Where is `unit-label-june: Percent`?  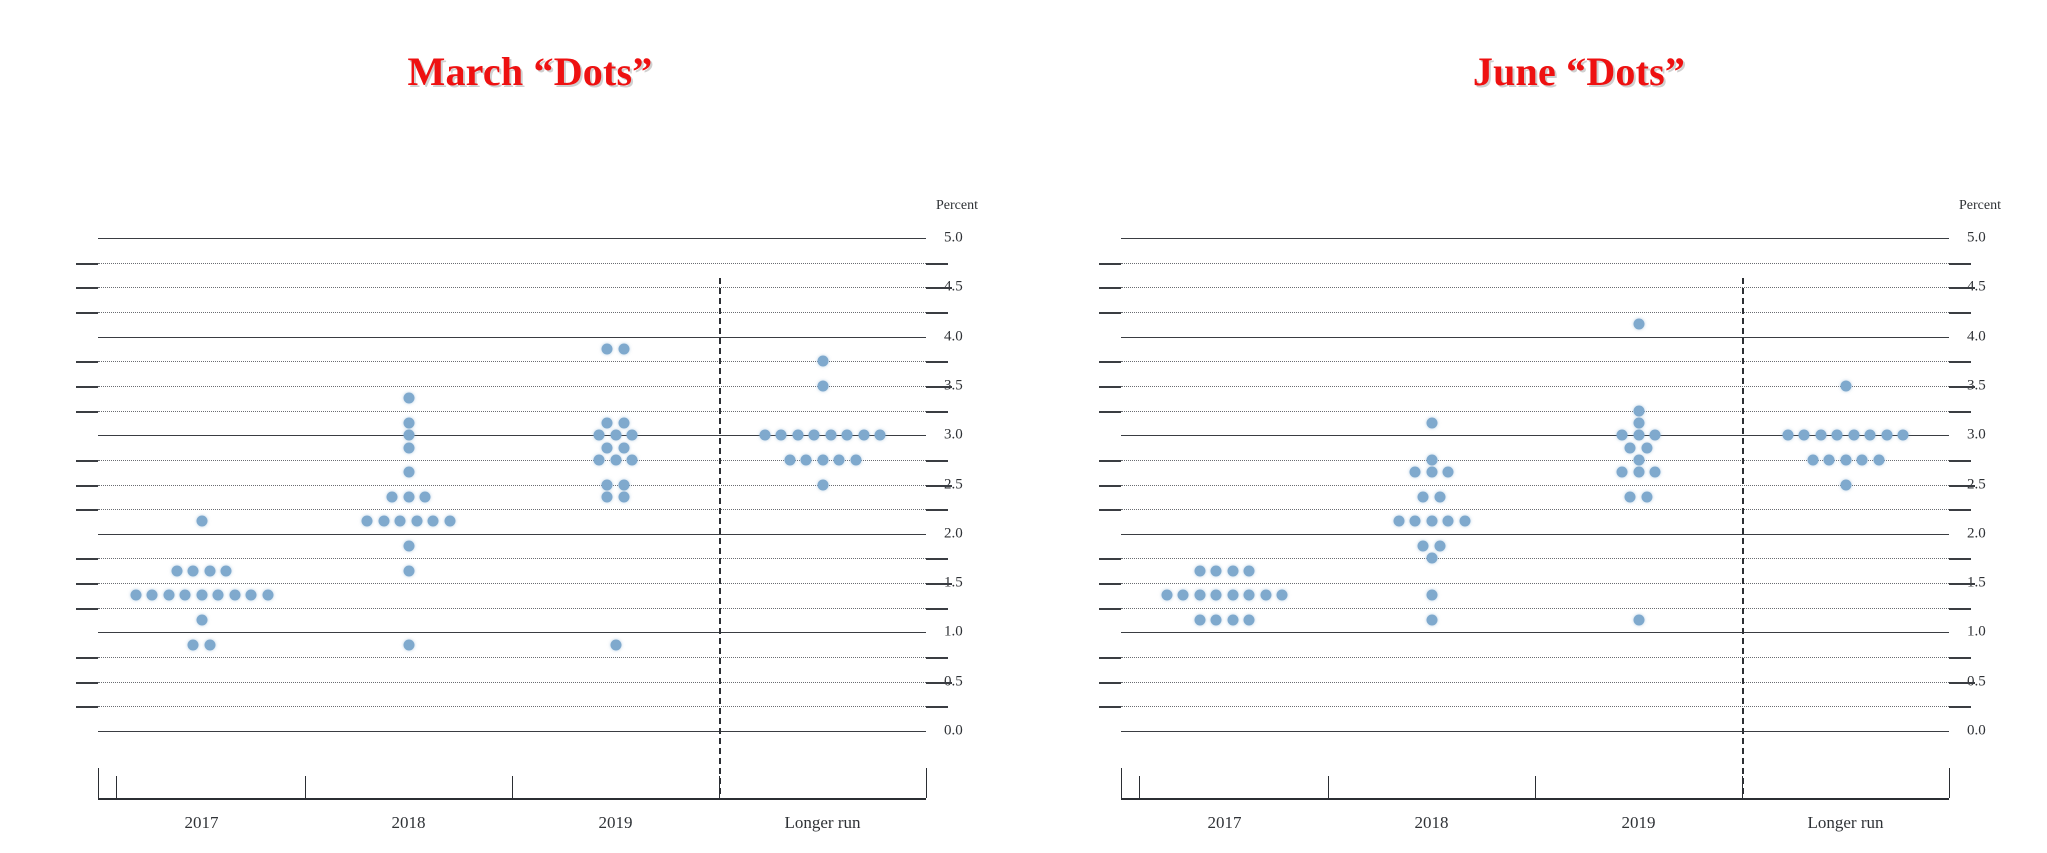 unit-label-june: Percent is located at coordinates (1980, 205).